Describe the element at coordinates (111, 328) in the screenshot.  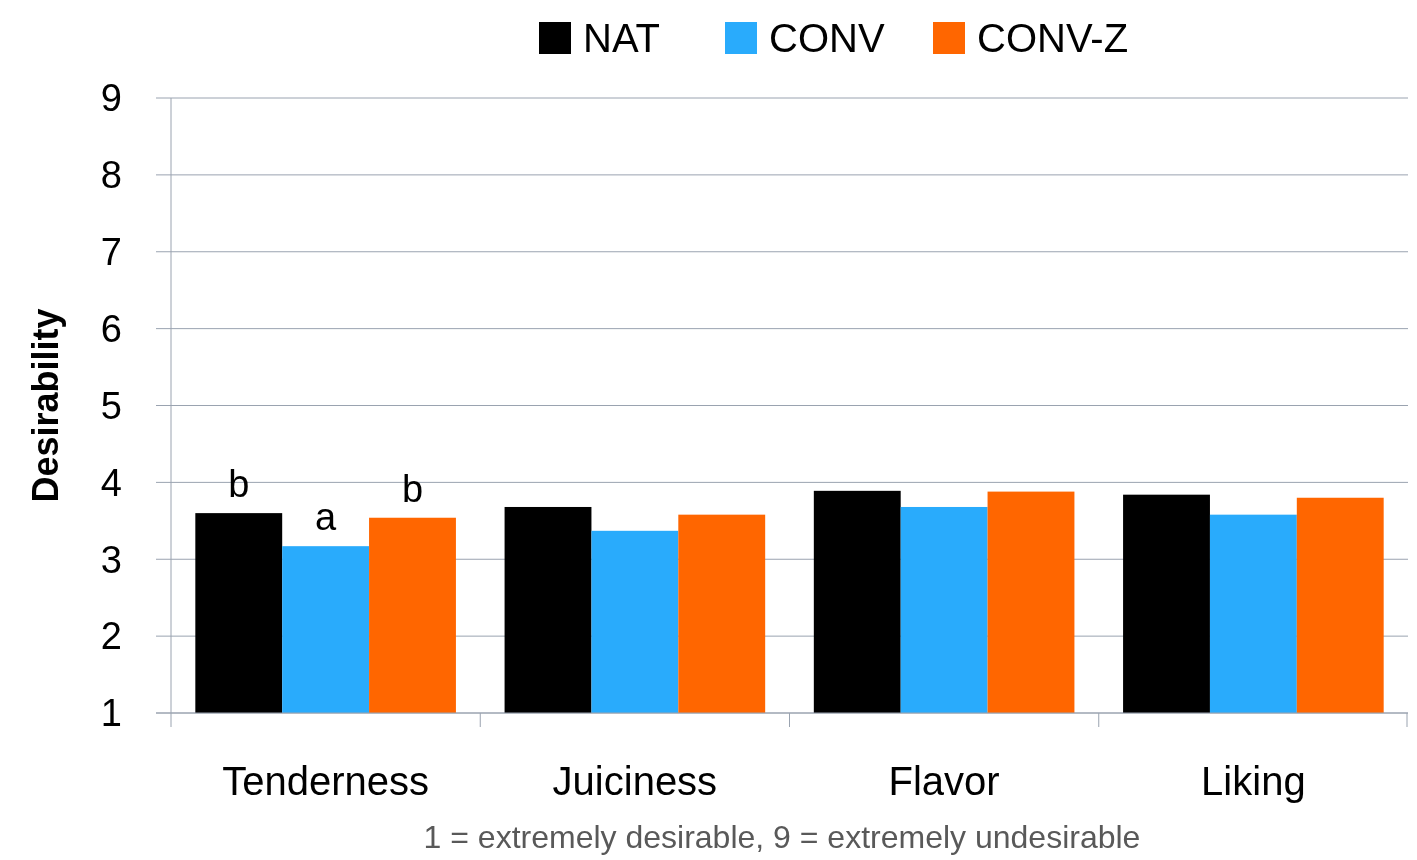
I see `y-tick-label: 6` at that location.